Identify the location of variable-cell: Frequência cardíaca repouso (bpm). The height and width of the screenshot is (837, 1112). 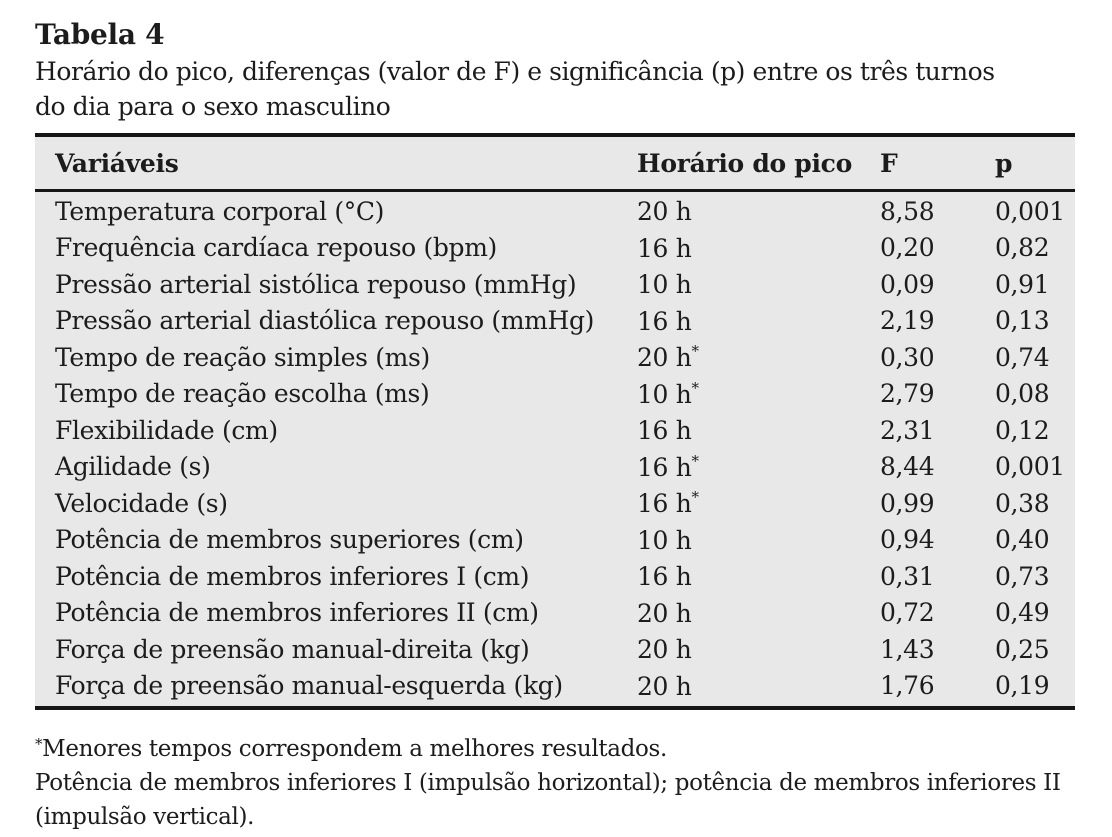
(276, 248).